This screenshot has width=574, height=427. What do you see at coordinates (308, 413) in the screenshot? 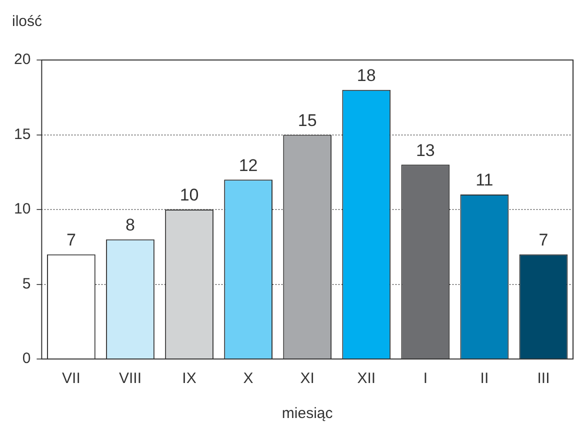
I see `x-axis-title: miesiąc` at bounding box center [308, 413].